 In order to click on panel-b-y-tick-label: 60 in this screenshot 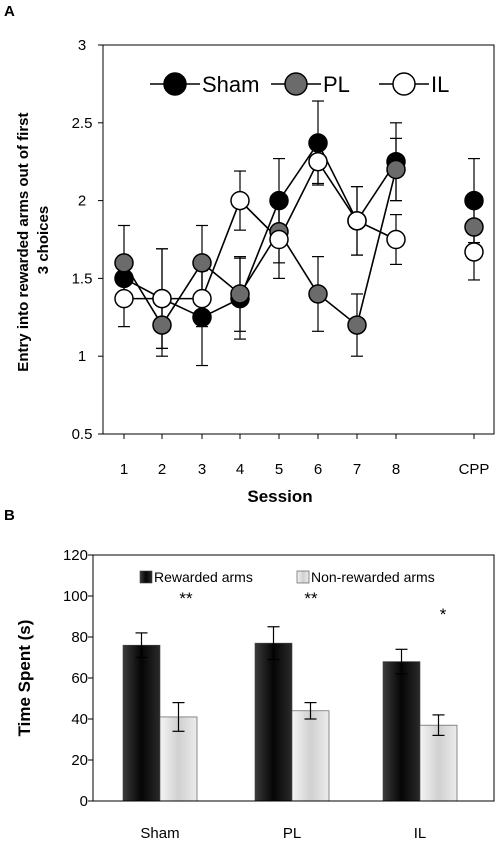, I will do `click(79, 678)`.